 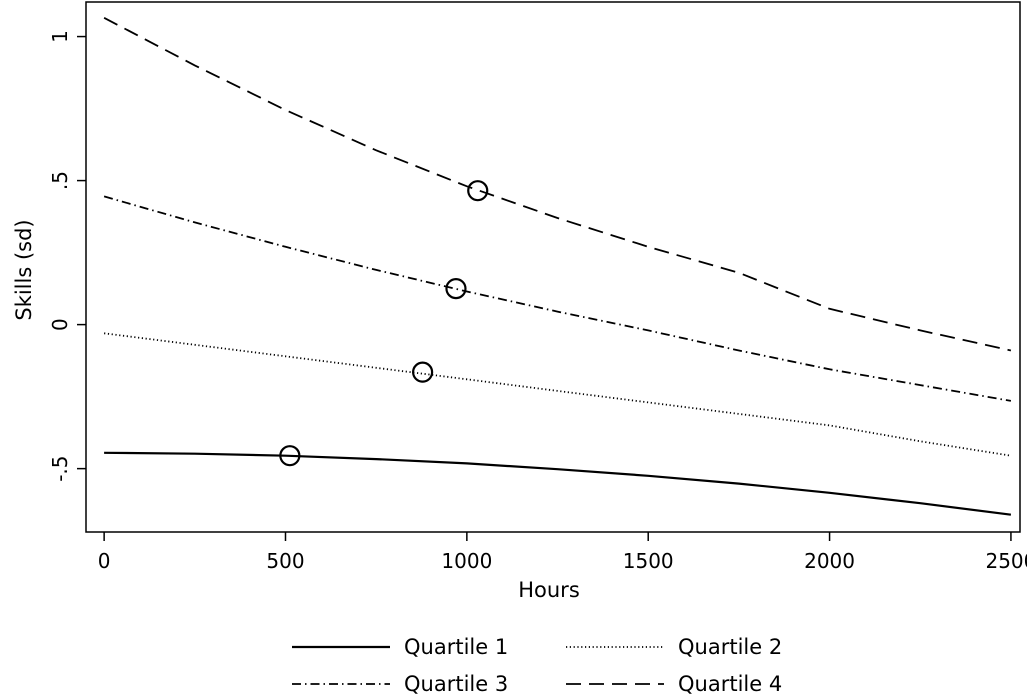 What do you see at coordinates (285, 561) in the screenshot?
I see `x-tick-label: 500` at bounding box center [285, 561].